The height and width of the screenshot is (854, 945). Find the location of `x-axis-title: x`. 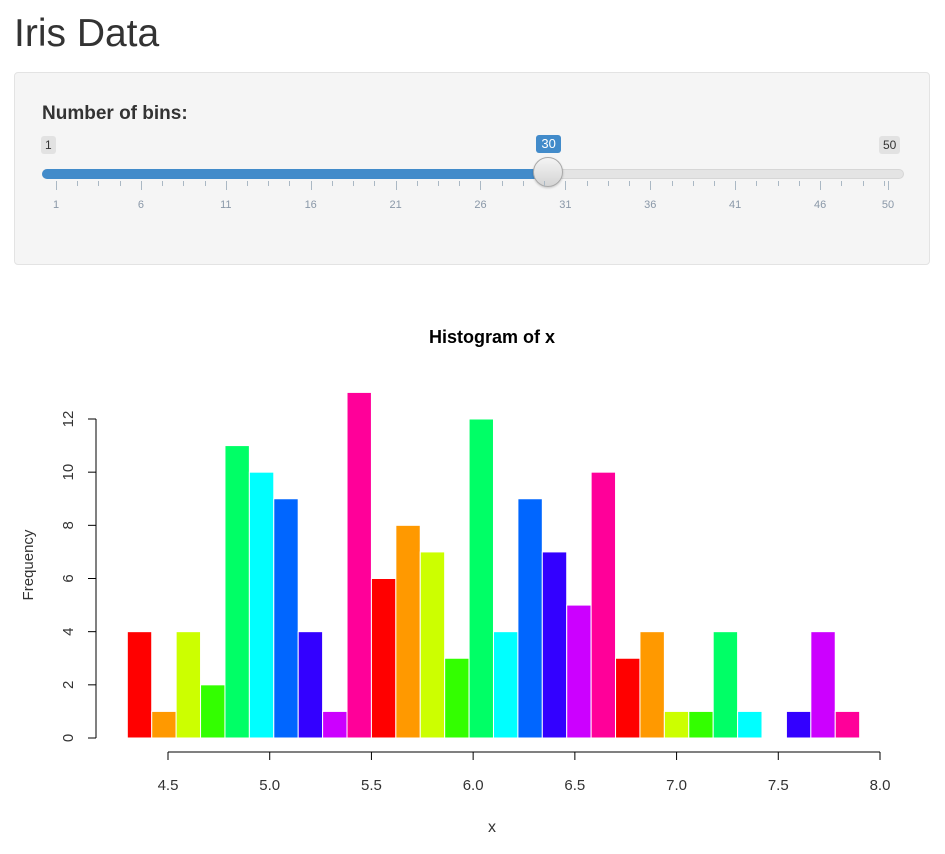

x-axis-title: x is located at coordinates (492, 827).